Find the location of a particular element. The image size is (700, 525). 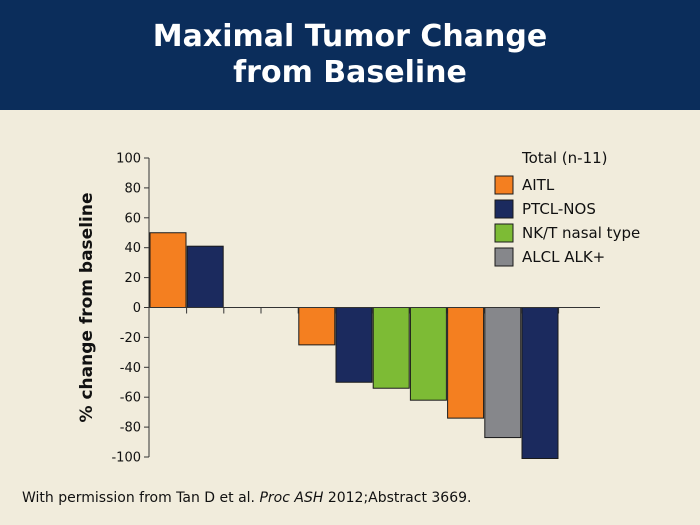

y-tick-label: 20 is located at coordinates (132, 278).